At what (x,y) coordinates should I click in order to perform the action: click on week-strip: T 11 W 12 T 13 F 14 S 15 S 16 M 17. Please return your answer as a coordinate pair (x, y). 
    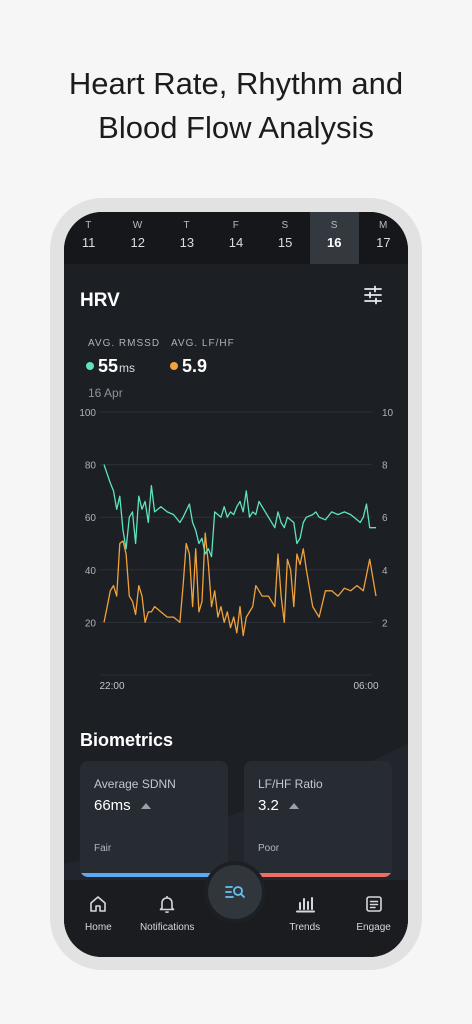
    Looking at the image, I should click on (236, 238).